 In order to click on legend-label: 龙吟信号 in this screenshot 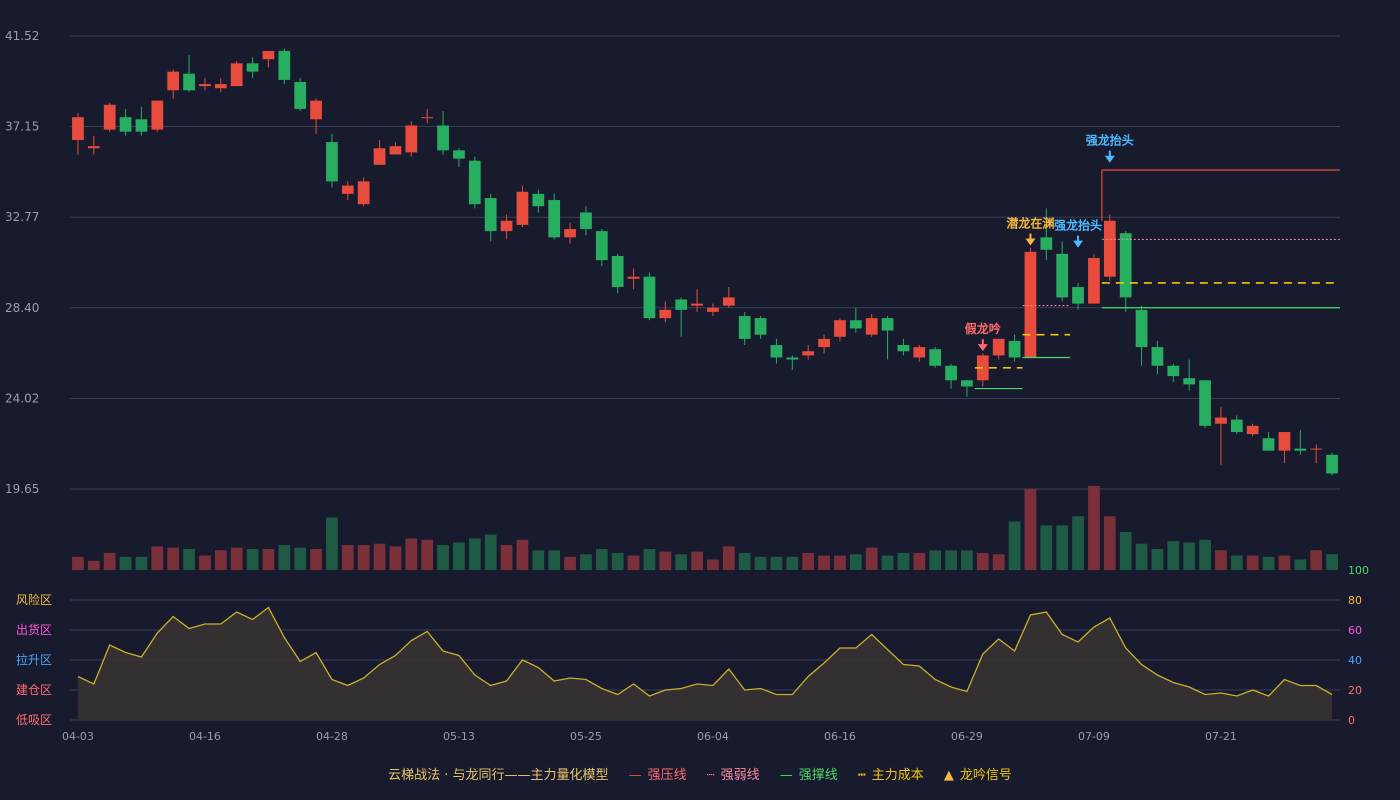, I will do `click(985, 775)`.